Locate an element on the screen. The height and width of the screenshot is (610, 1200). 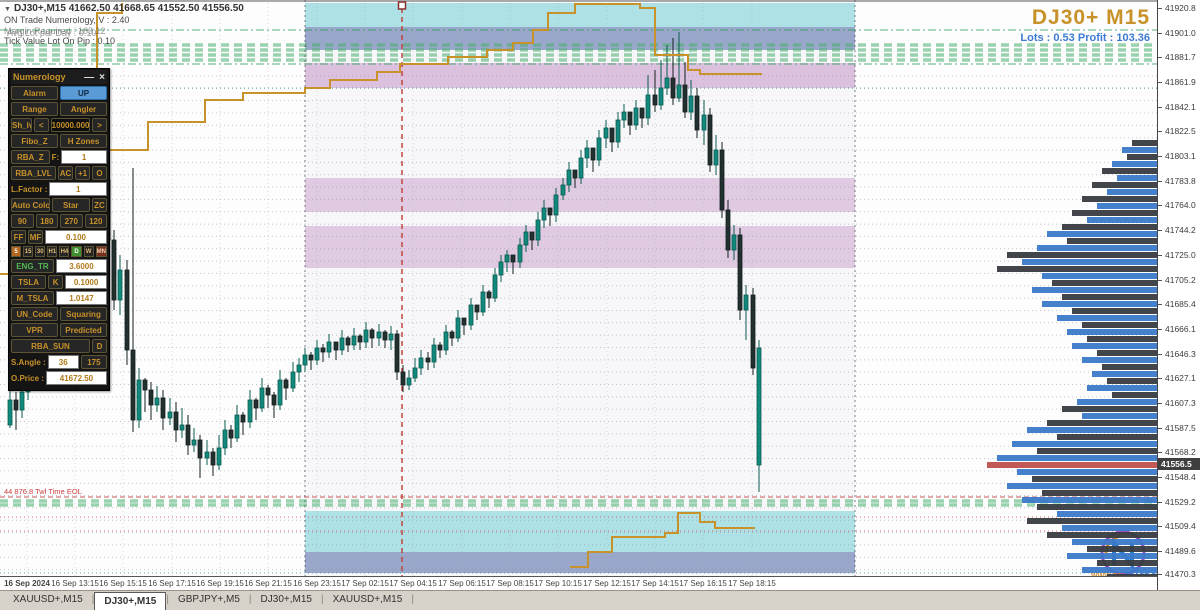
panel-button-10000-000: 10000.000 is located at coordinates (70, 125).